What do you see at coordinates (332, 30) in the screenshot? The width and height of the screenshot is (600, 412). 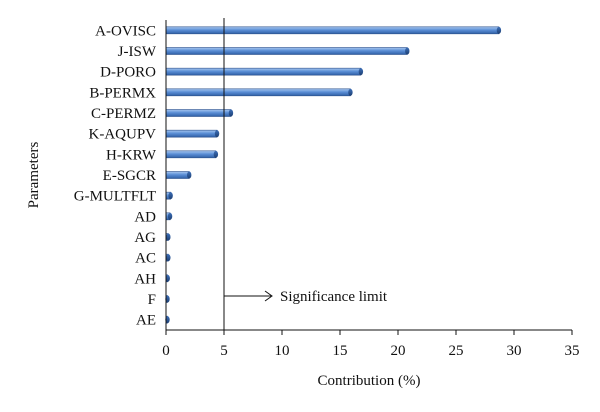 I see `bar-a-ovisc` at bounding box center [332, 30].